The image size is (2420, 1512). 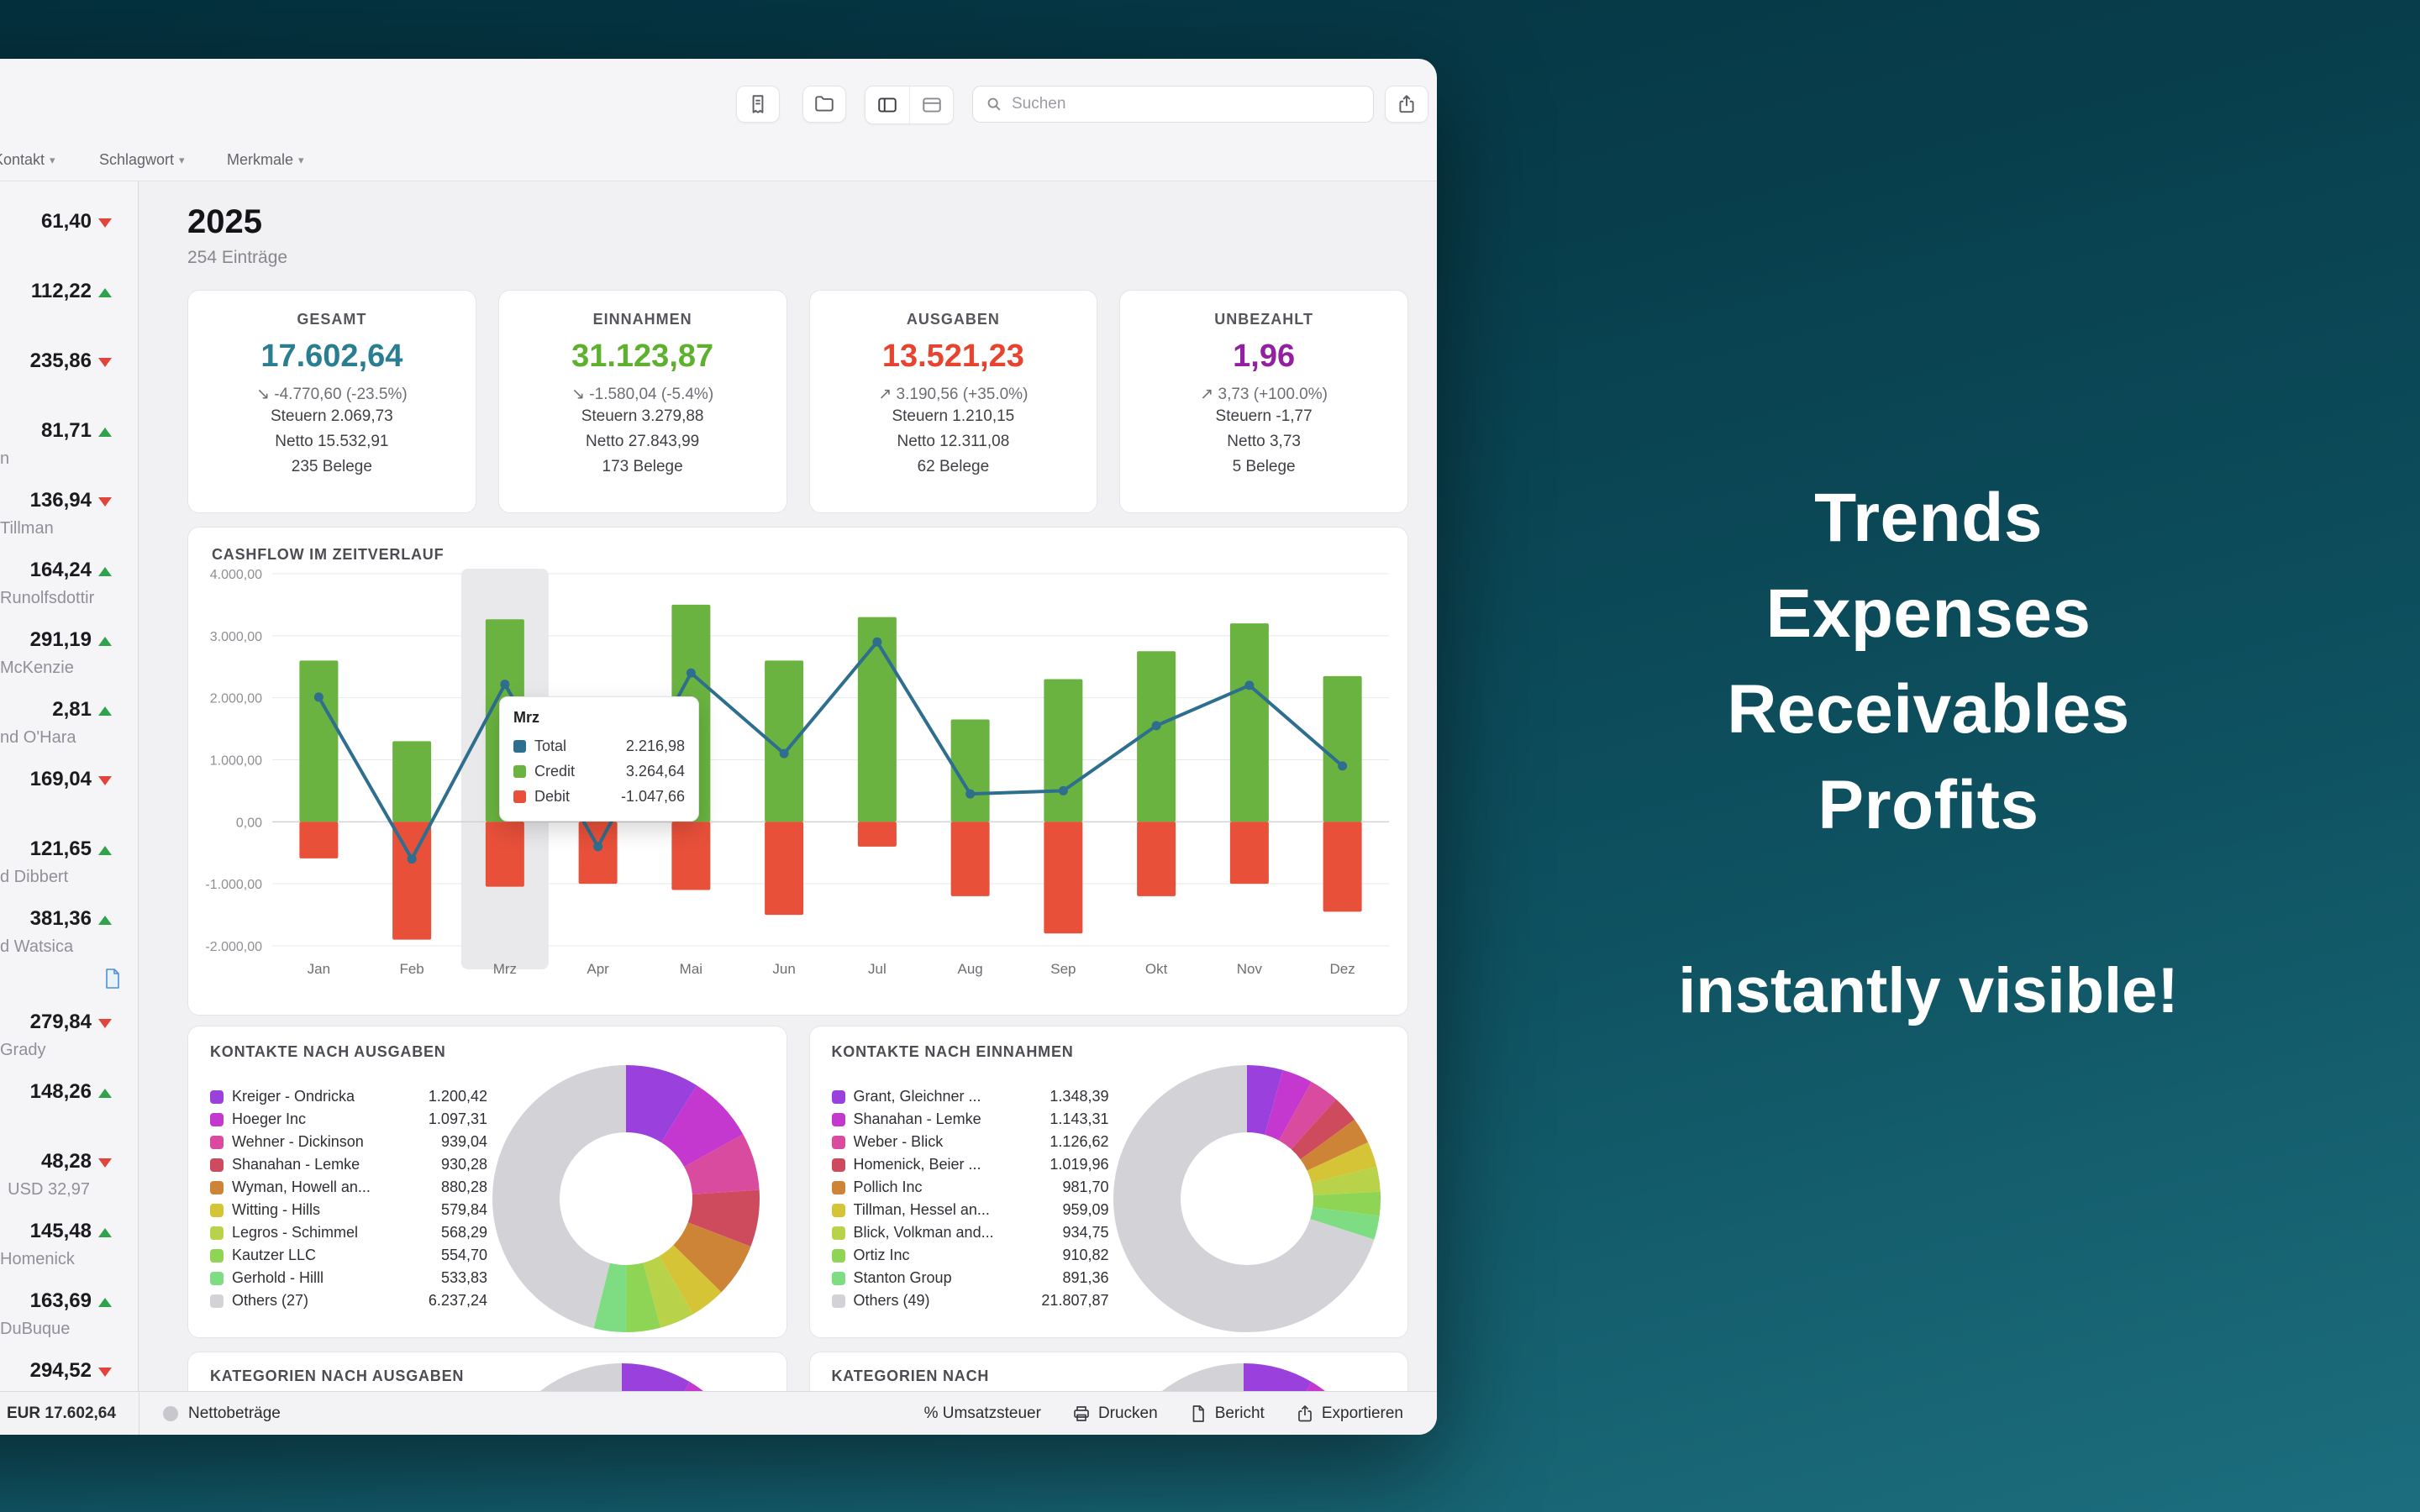 What do you see at coordinates (69, 1246) in the screenshot?
I see `transaction-list-item: 145,48 Homenick` at bounding box center [69, 1246].